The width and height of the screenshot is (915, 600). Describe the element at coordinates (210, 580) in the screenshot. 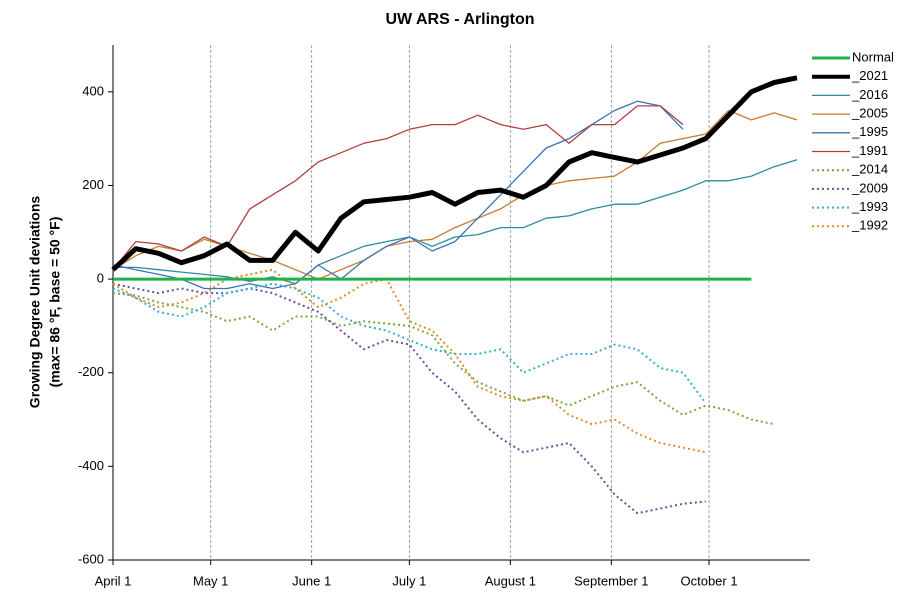

I see `x-tick-label: May 1` at that location.